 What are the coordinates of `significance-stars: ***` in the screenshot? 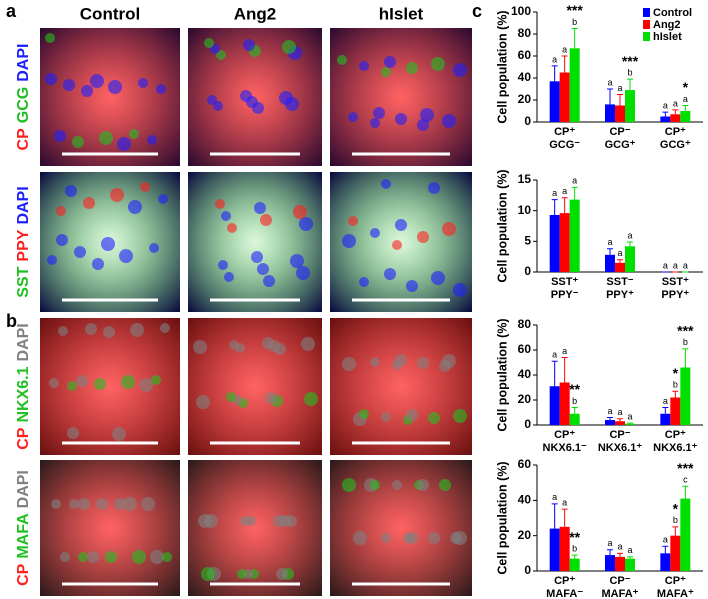 It's located at (630, 61).